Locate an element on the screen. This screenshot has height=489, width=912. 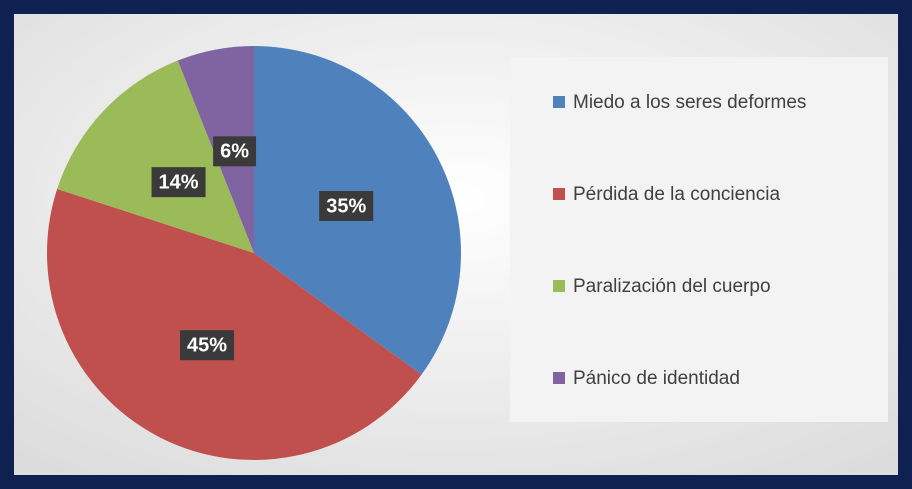
legend-label: Miedo a los seres deformes is located at coordinates (689, 102).